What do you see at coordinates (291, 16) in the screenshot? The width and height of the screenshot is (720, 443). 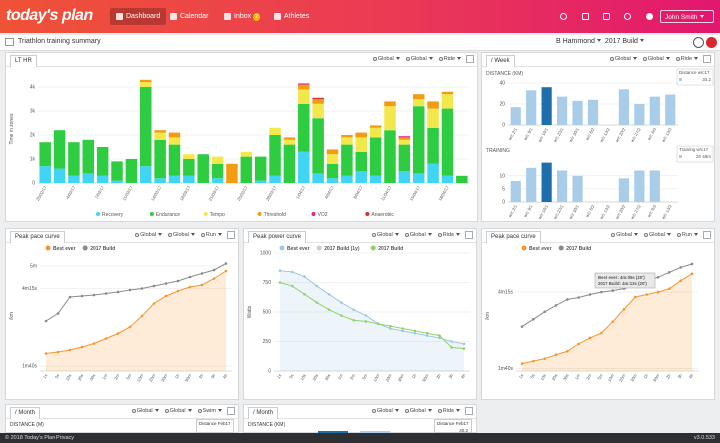 I see `nav-athletes: Athletes` at bounding box center [291, 16].